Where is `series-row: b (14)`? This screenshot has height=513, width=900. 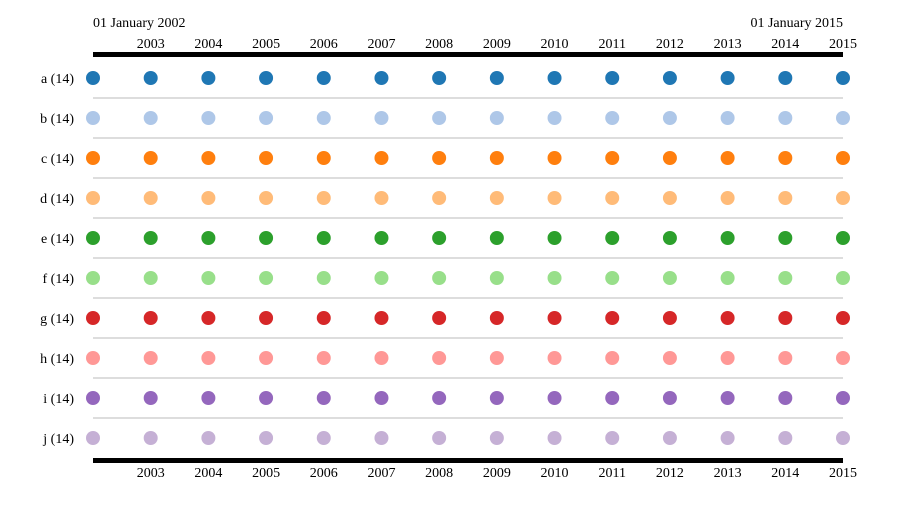 series-row: b (14) is located at coordinates (445, 125).